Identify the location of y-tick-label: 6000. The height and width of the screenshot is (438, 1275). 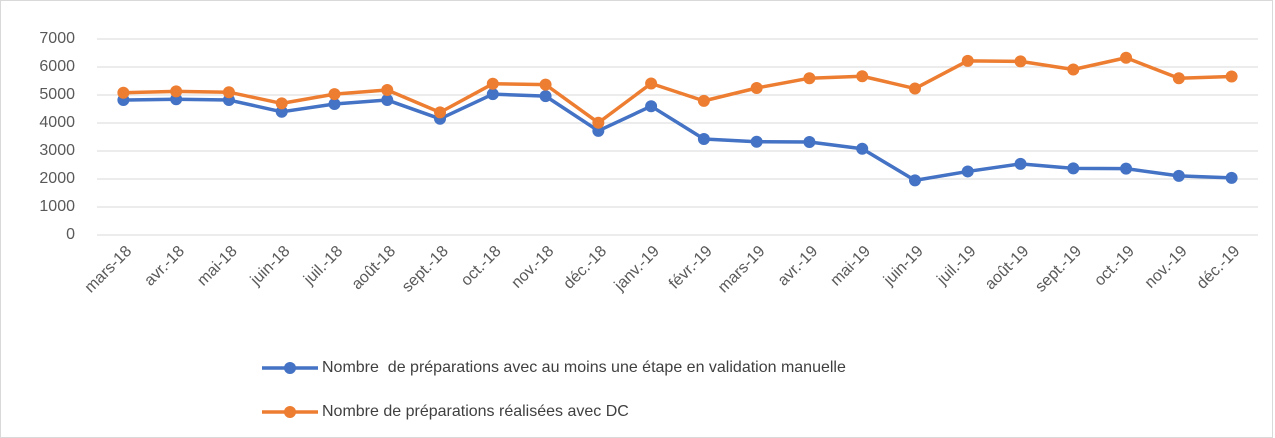
(57, 66).